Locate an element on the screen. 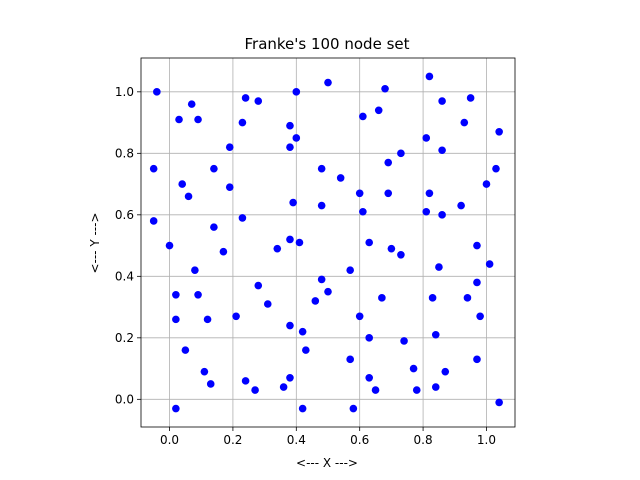 The height and width of the screenshot is (480, 640). y-tick-label: 0.4 is located at coordinates (124, 276).